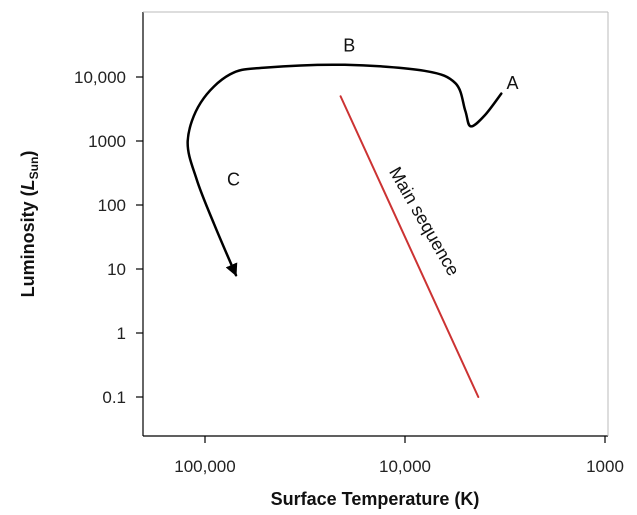  Describe the element at coordinates (405, 466) in the screenshot. I see `x-tick-label: 10,000` at that location.